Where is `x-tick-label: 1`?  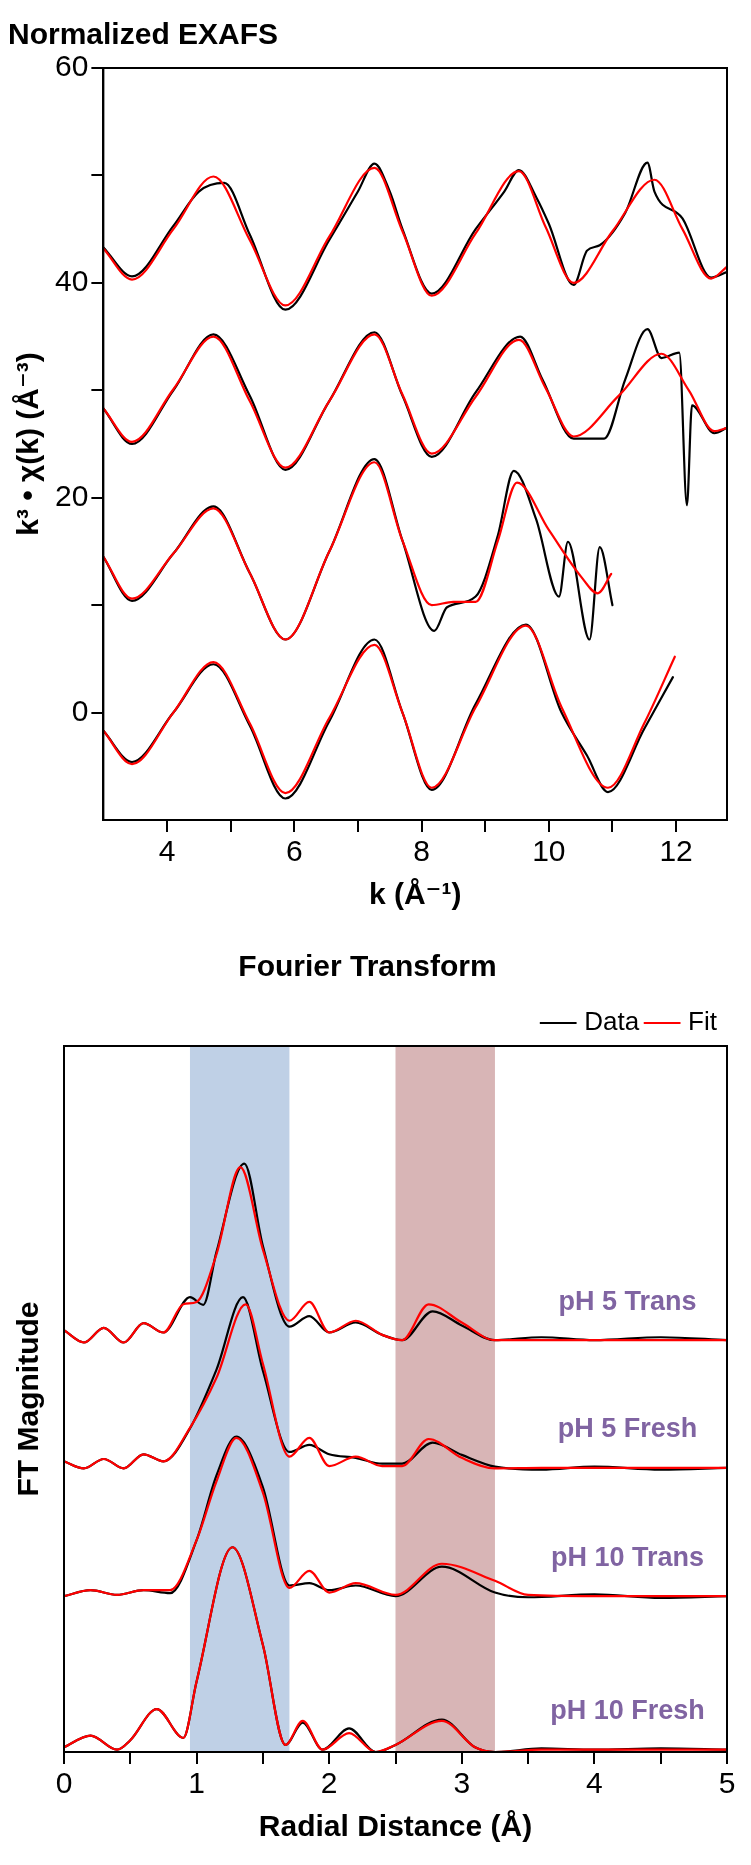 x-tick-label: 1 is located at coordinates (196, 1783).